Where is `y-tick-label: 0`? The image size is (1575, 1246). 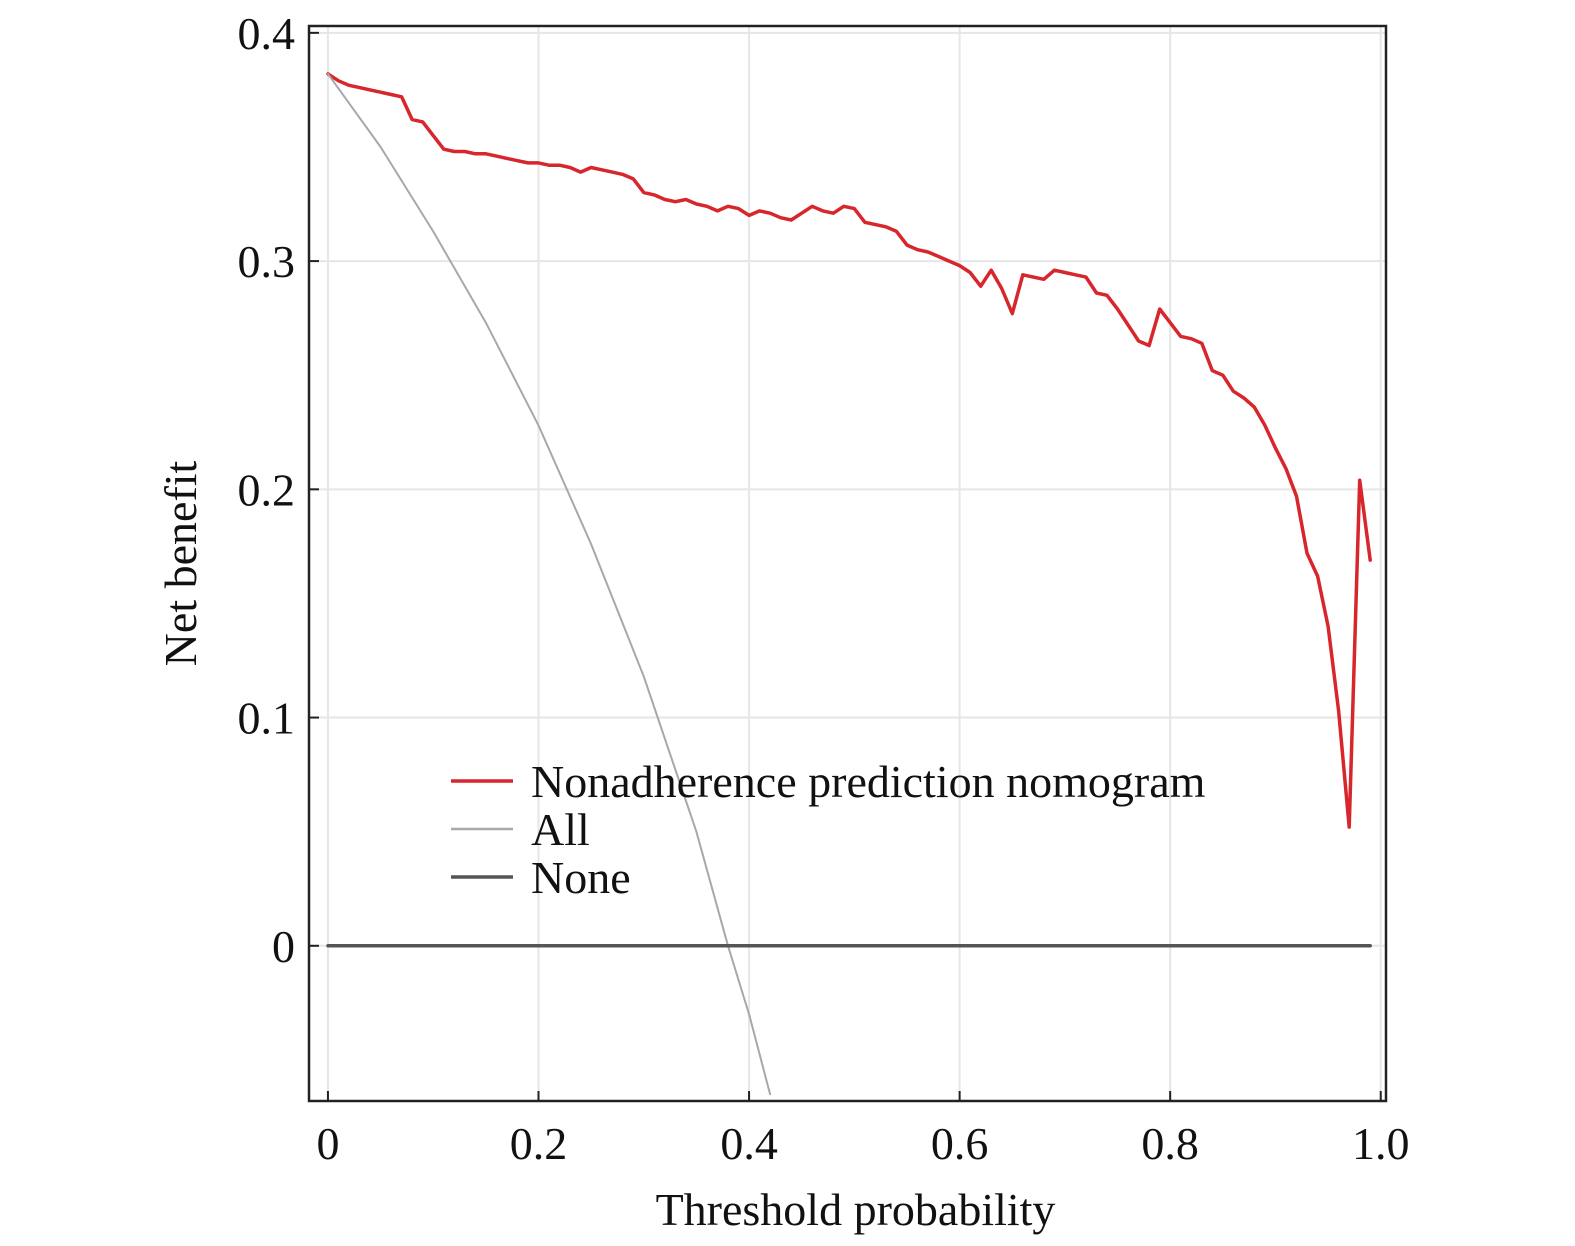
y-tick-label: 0 is located at coordinates (283, 946).